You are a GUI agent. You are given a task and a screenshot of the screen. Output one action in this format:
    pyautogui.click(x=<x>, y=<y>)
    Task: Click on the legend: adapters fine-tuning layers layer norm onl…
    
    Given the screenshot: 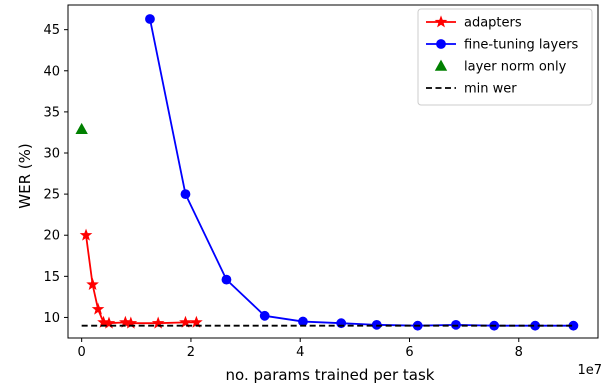 What is the action you would take?
    pyautogui.click(x=505, y=57)
    